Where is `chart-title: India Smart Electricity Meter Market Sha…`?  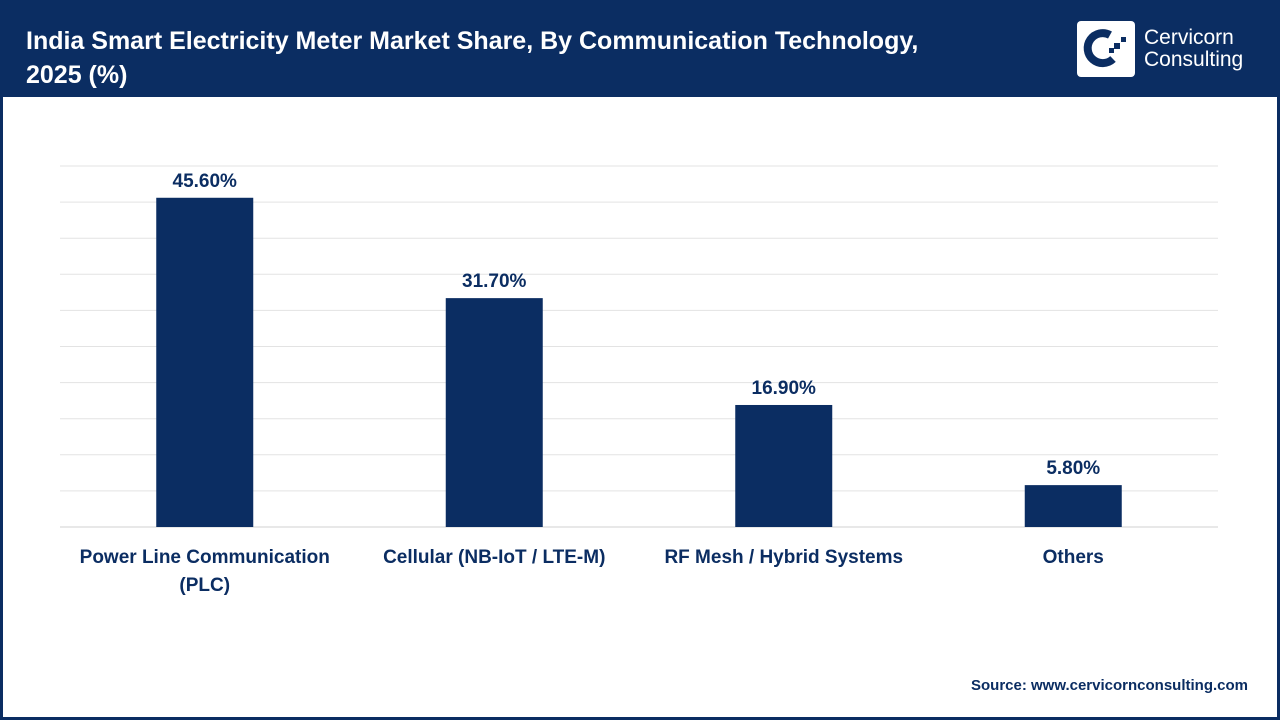
chart-title: India Smart Electricity Meter Market Sha… is located at coordinates (472, 58).